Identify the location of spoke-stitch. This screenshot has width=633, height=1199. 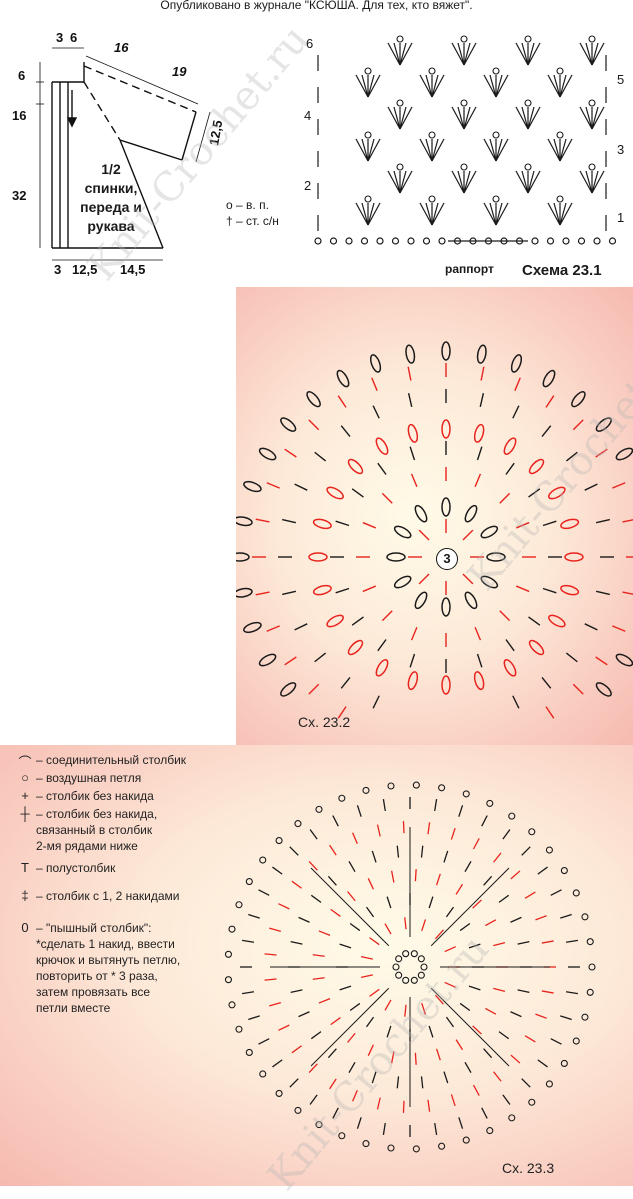
(350, 907).